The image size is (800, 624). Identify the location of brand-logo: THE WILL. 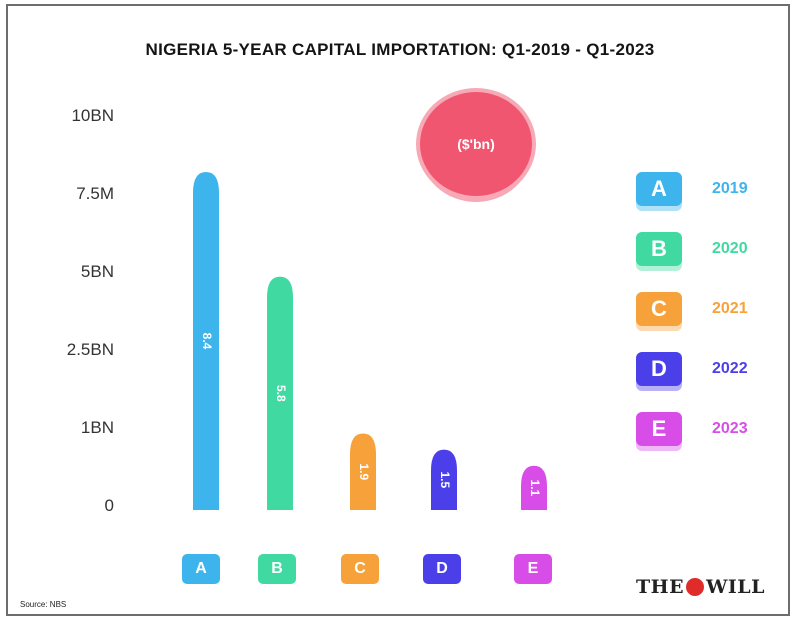
(700, 587).